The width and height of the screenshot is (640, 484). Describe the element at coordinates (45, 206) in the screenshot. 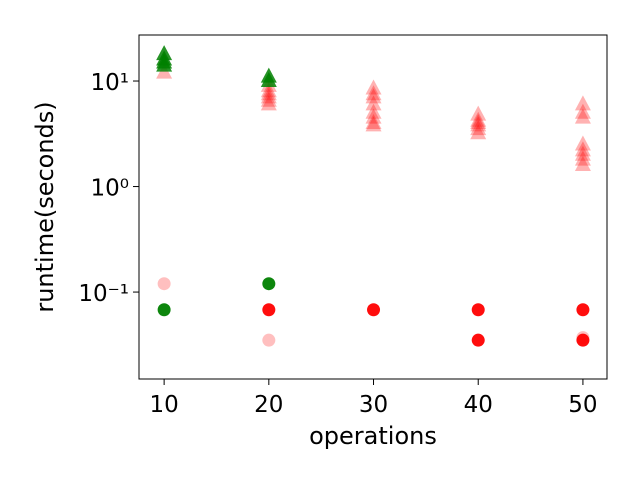

I see `y-axis-label: runtime(seconds)` at that location.